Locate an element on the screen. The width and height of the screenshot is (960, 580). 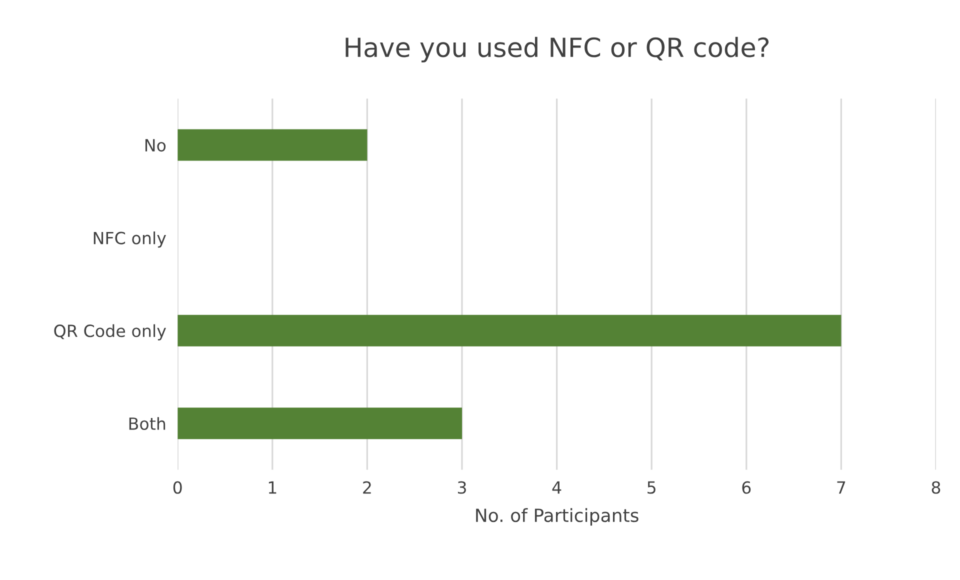
x-axis-title: No. of Participants is located at coordinates (557, 517).